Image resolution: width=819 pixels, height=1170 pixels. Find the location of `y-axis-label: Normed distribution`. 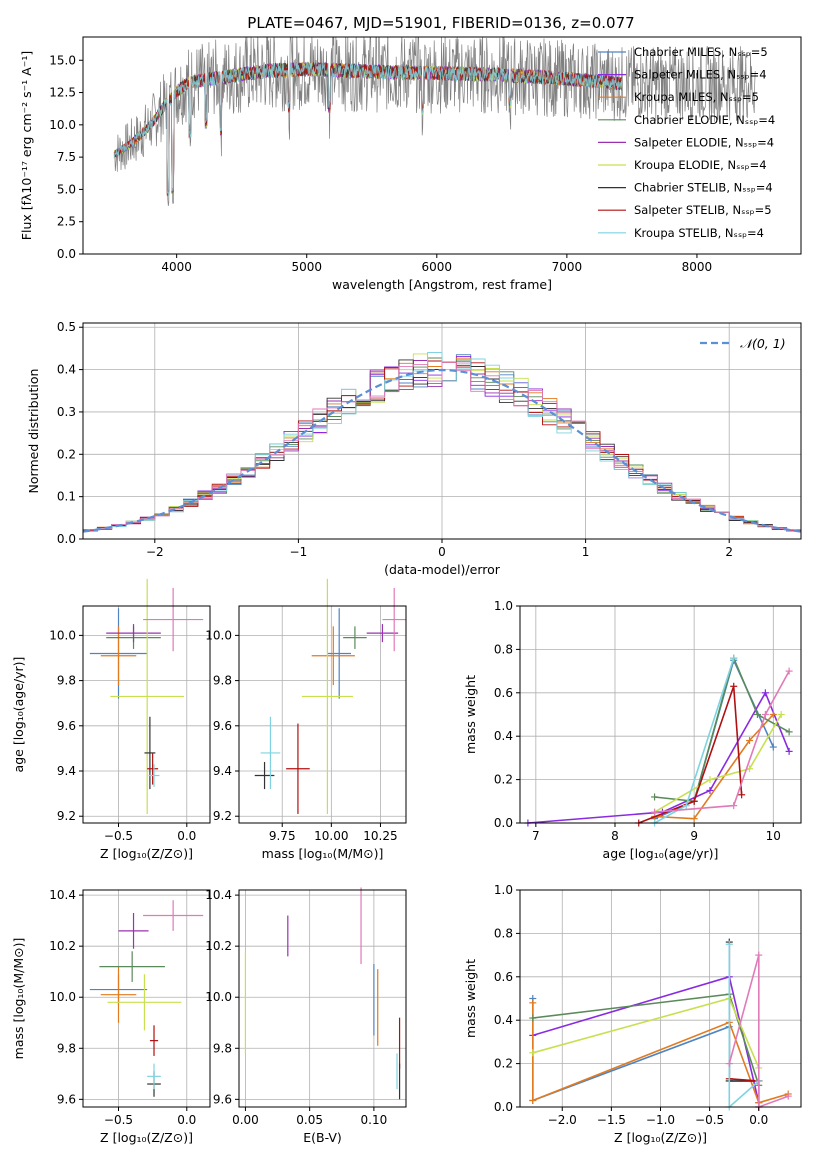

y-axis-label: Normed distribution is located at coordinates (33, 431).